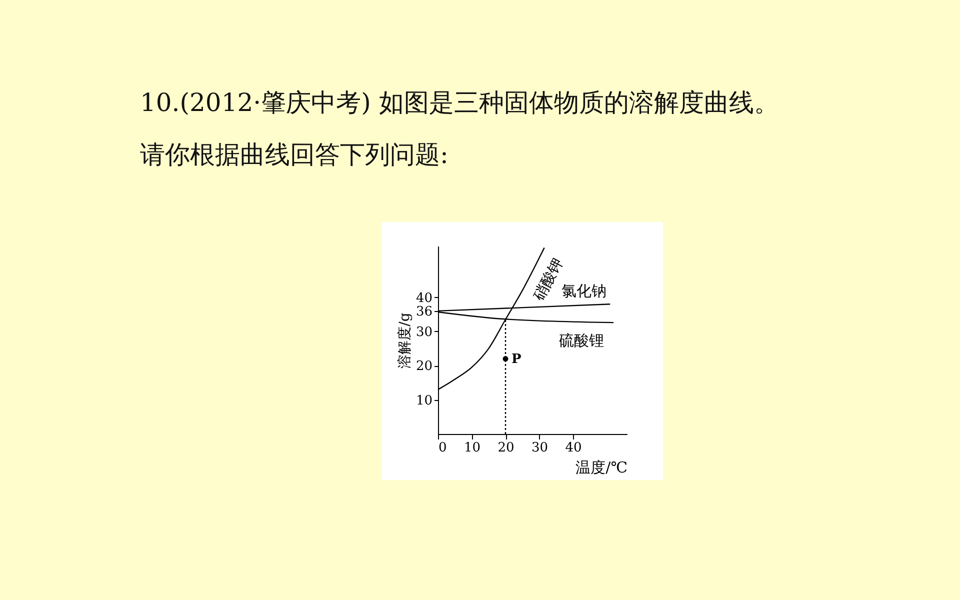  Describe the element at coordinates (472, 448) in the screenshot. I see `x-tick-label: 10` at that location.